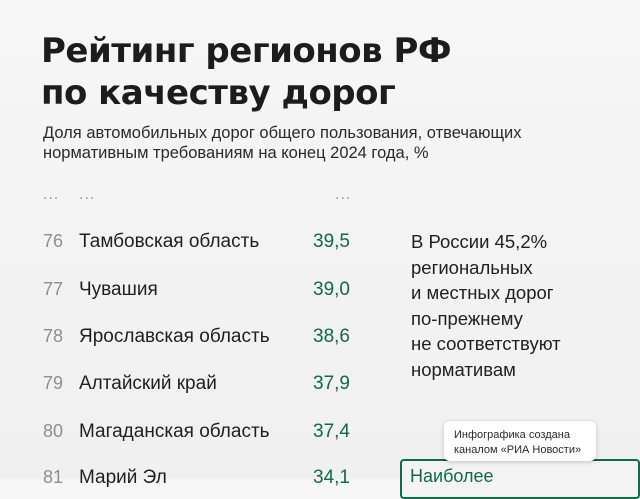 The image size is (640, 499). I want to click on title-line-2: по качеству дорог, so click(218, 93).